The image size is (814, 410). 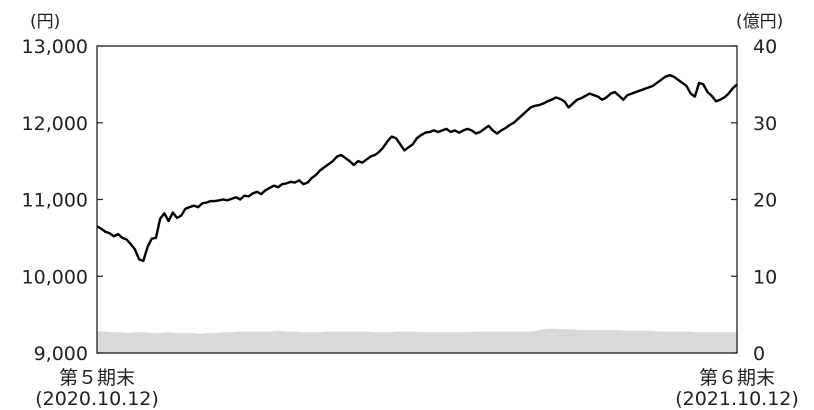 What do you see at coordinates (45, 22) in the screenshot?
I see `left-axis-unit: (円)` at bounding box center [45, 22].